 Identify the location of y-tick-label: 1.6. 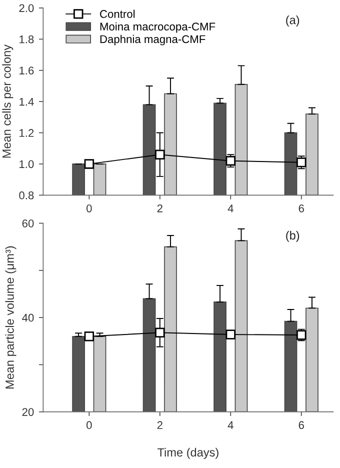
(27, 70).